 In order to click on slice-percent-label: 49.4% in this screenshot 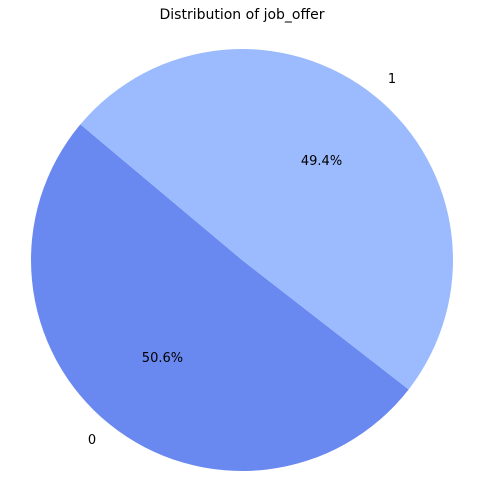, I will do `click(321, 161)`.